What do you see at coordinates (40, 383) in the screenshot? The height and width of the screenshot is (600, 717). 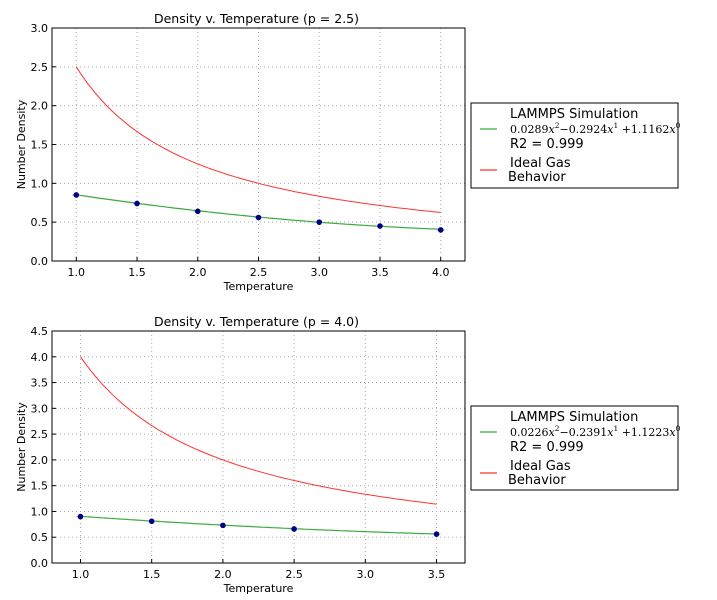 I see `y-tick-label: 3.5` at bounding box center [40, 383].